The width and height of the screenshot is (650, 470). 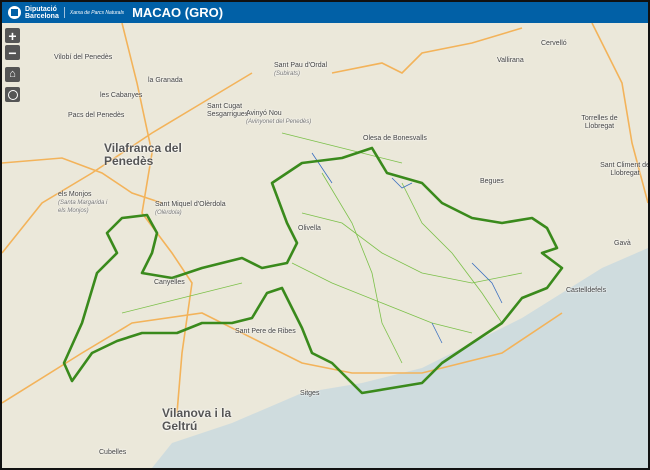 What do you see at coordinates (12, 52) in the screenshot?
I see `zoom-out-button: −` at bounding box center [12, 52].